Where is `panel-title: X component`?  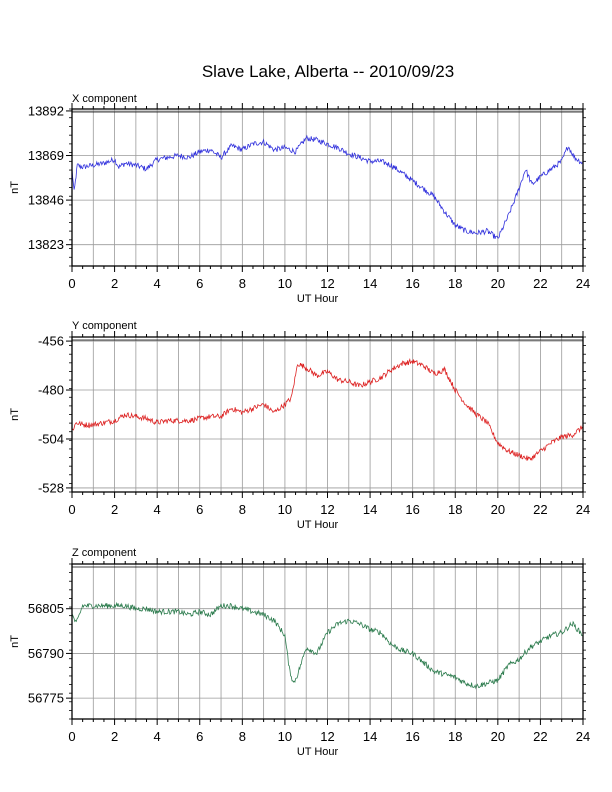 panel-title: X component is located at coordinates (104, 99).